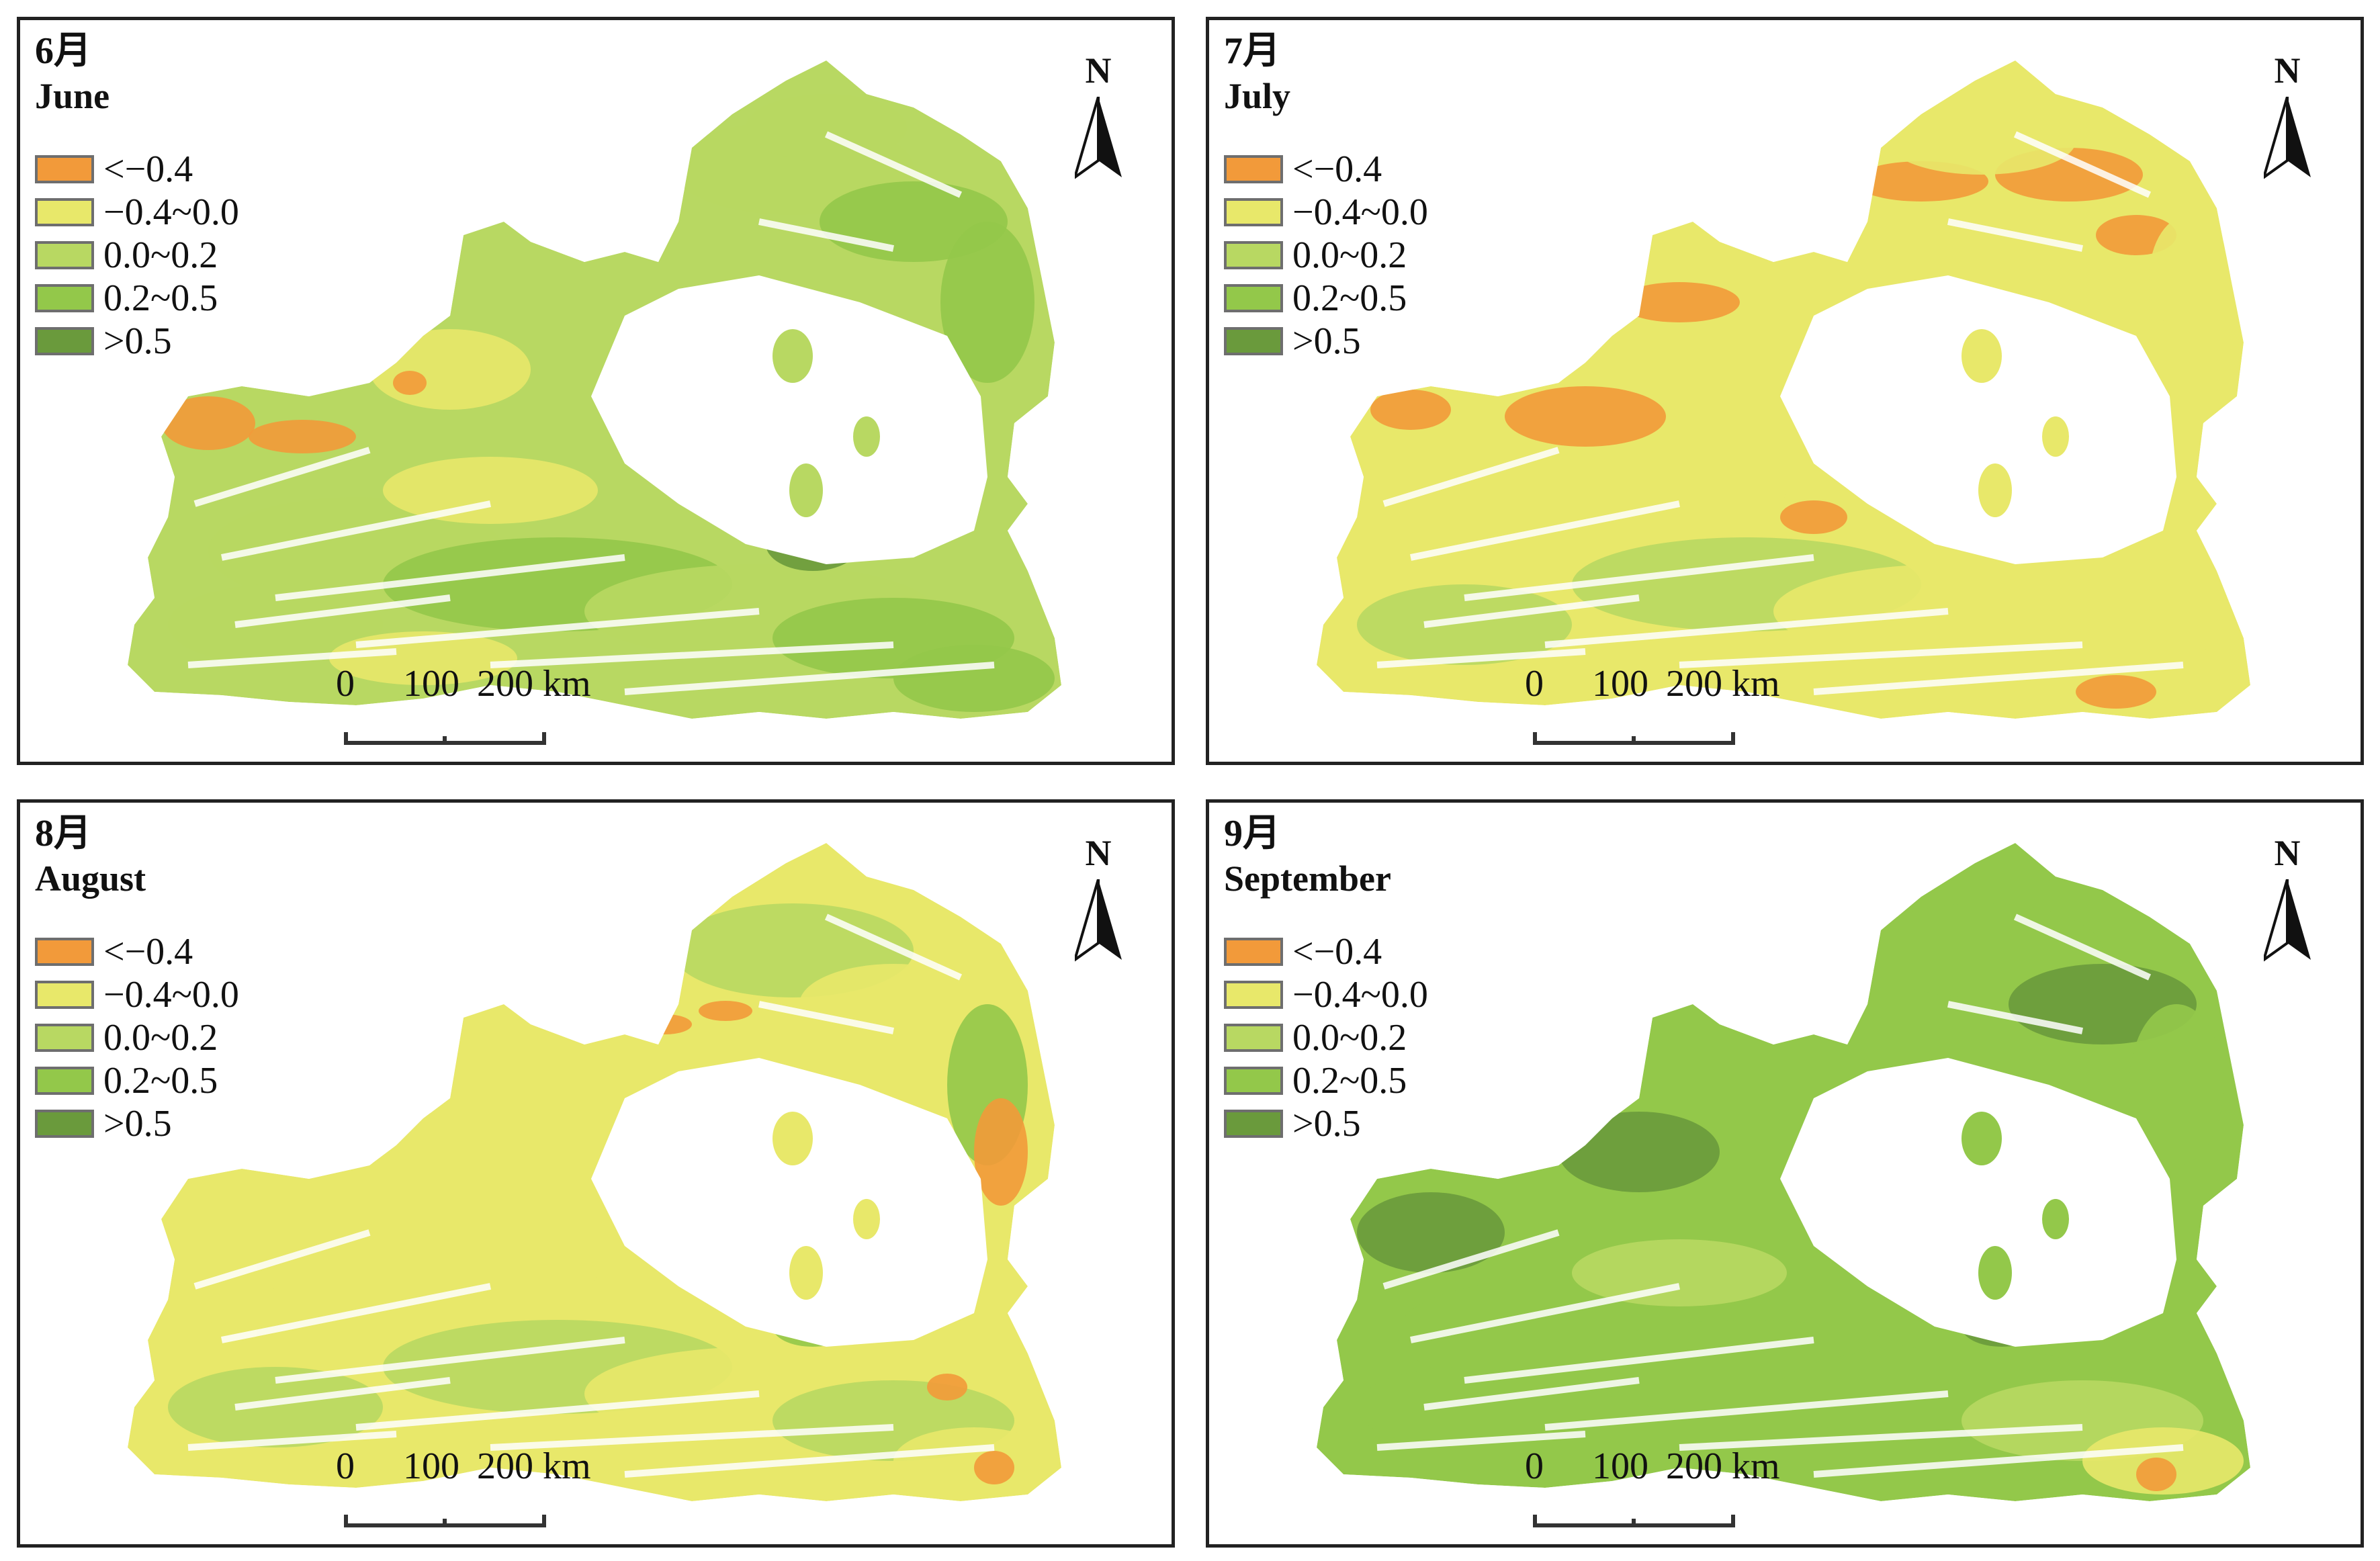 The width and height of the screenshot is (2380, 1561). What do you see at coordinates (63, 833) in the screenshot?
I see `month-title-chinese: 8月` at bounding box center [63, 833].